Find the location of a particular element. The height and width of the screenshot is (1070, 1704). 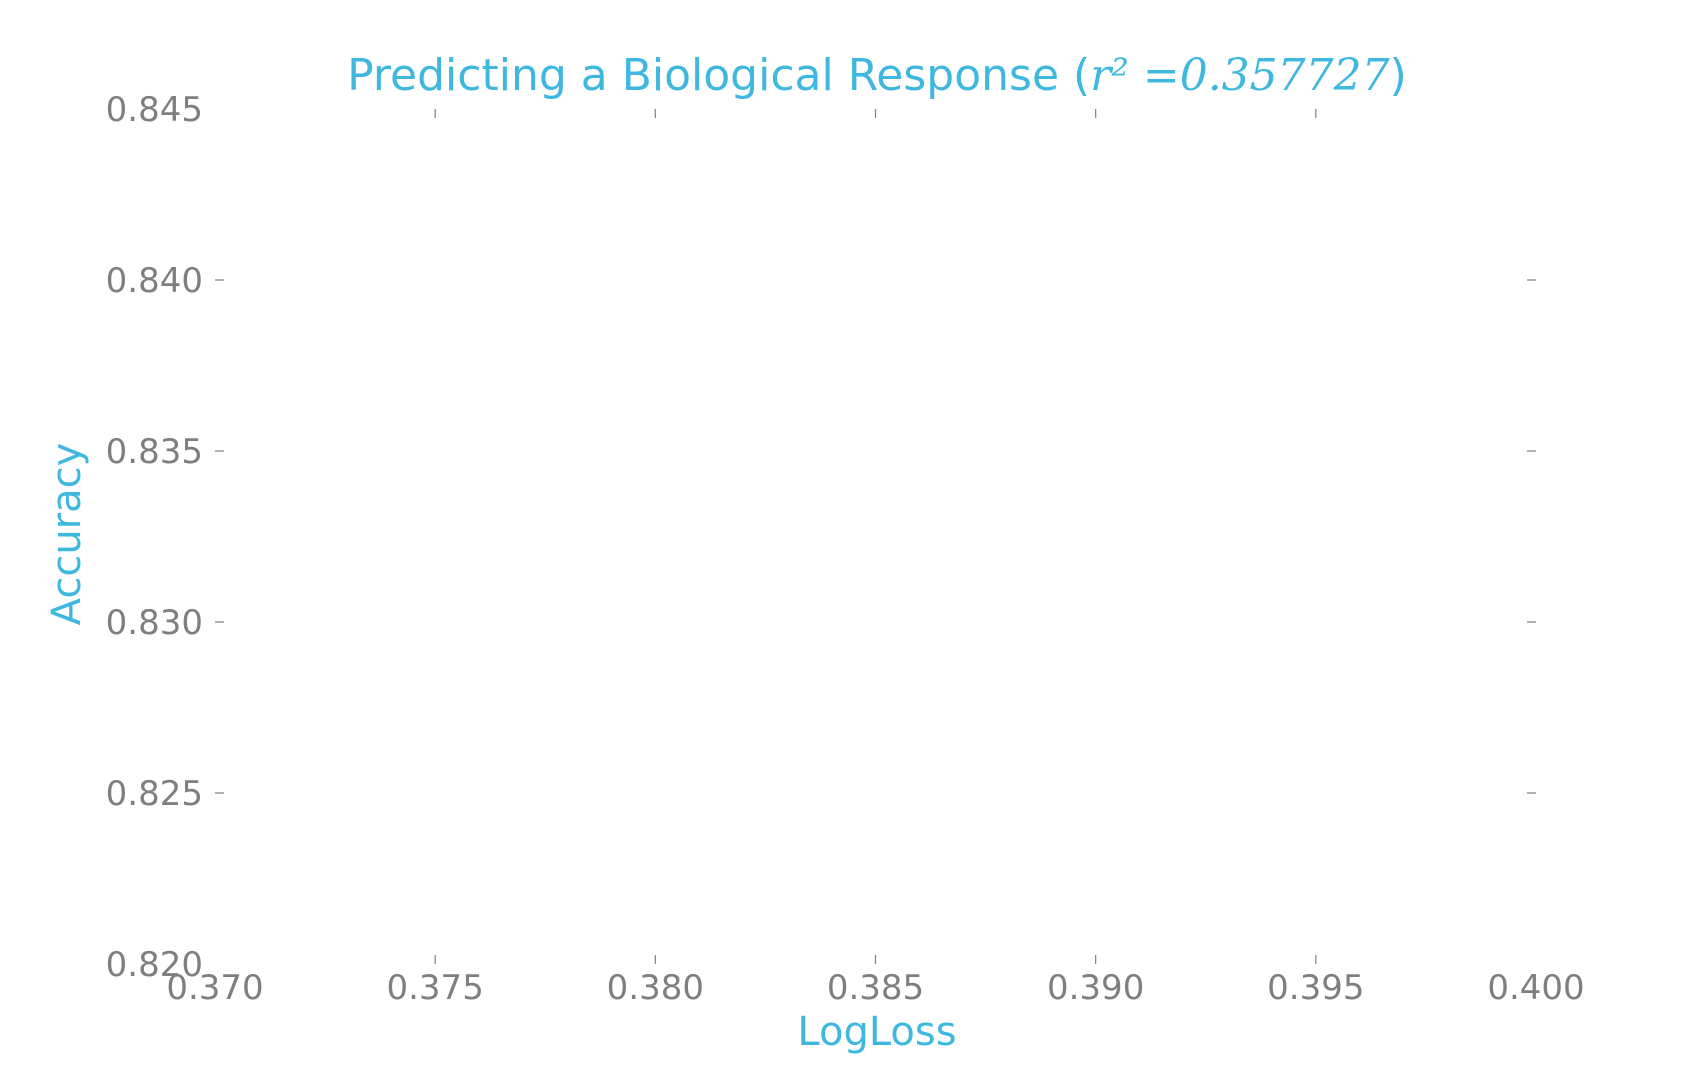

x-tick-label: 0.370 is located at coordinates (214, 988).